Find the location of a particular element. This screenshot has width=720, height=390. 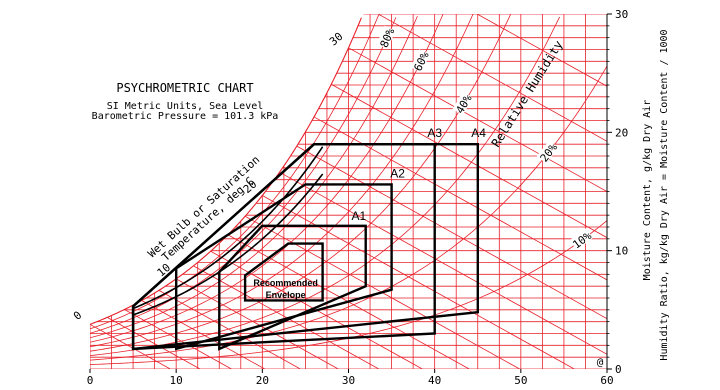

rh-label: 10% is located at coordinates (582, 240).